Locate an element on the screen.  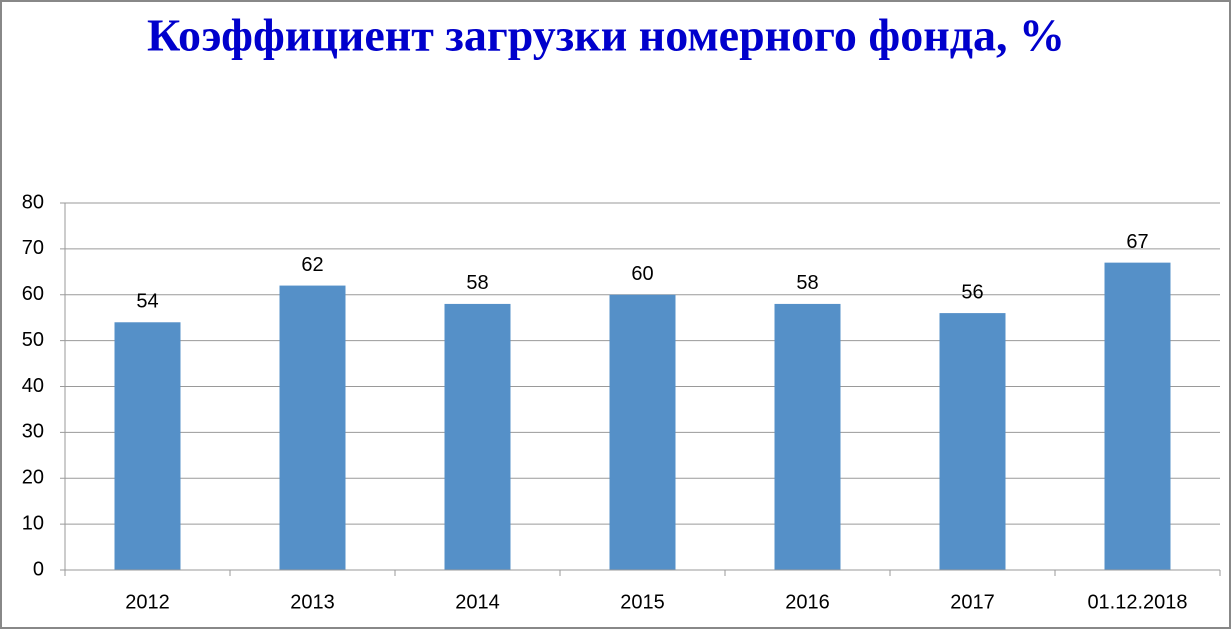
x-tick-label: 2012 is located at coordinates (147, 602).